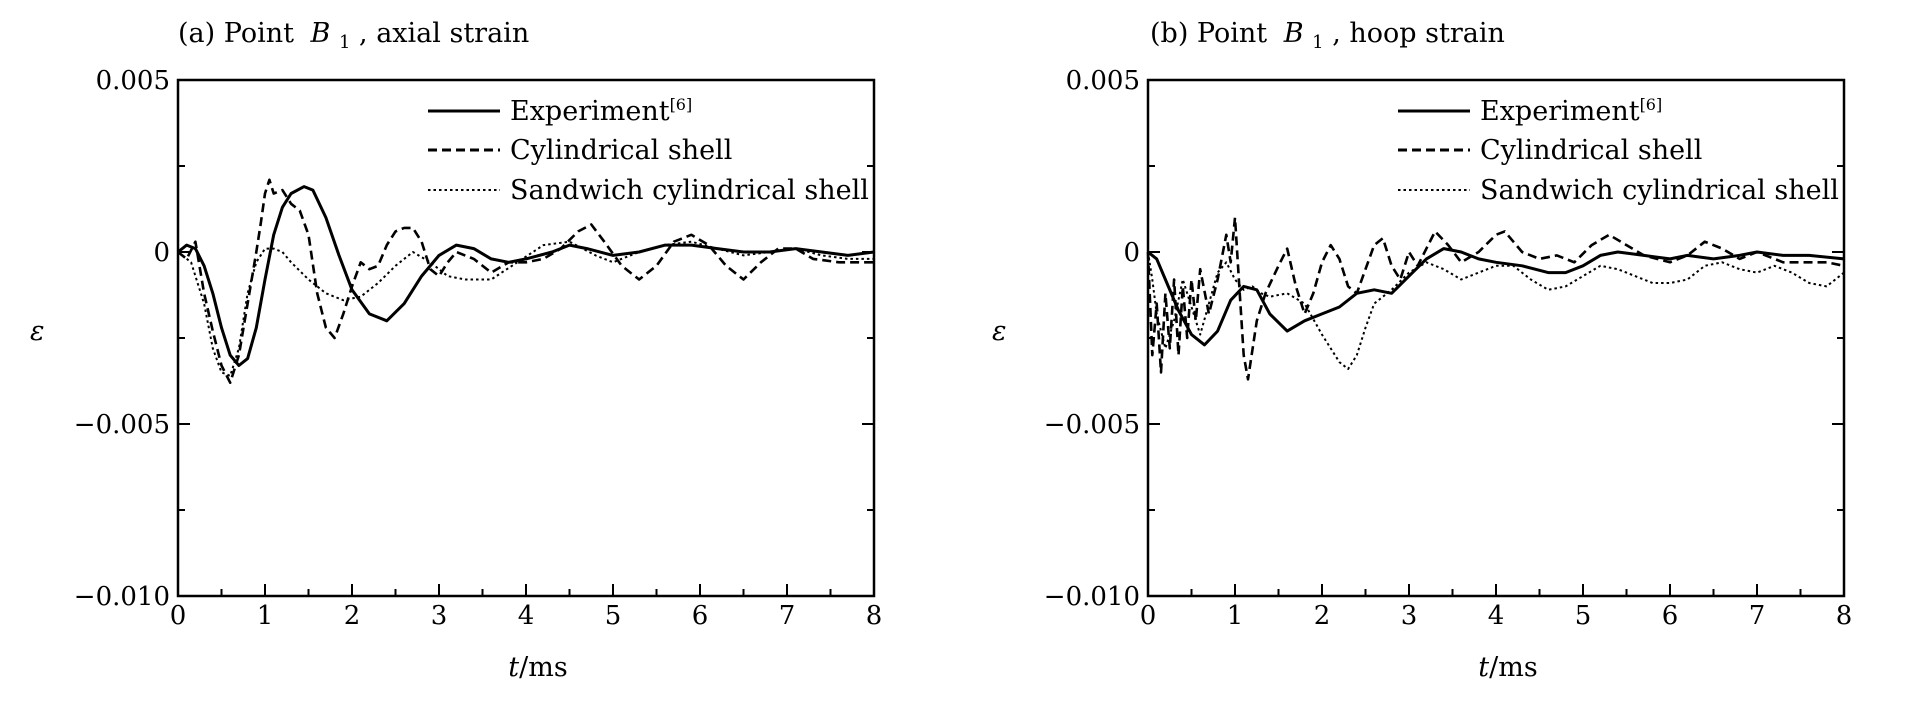 This screenshot has width=1923, height=709. I want to click on panel-title: (a) Point B 1 , axial strain, so click(353, 36).